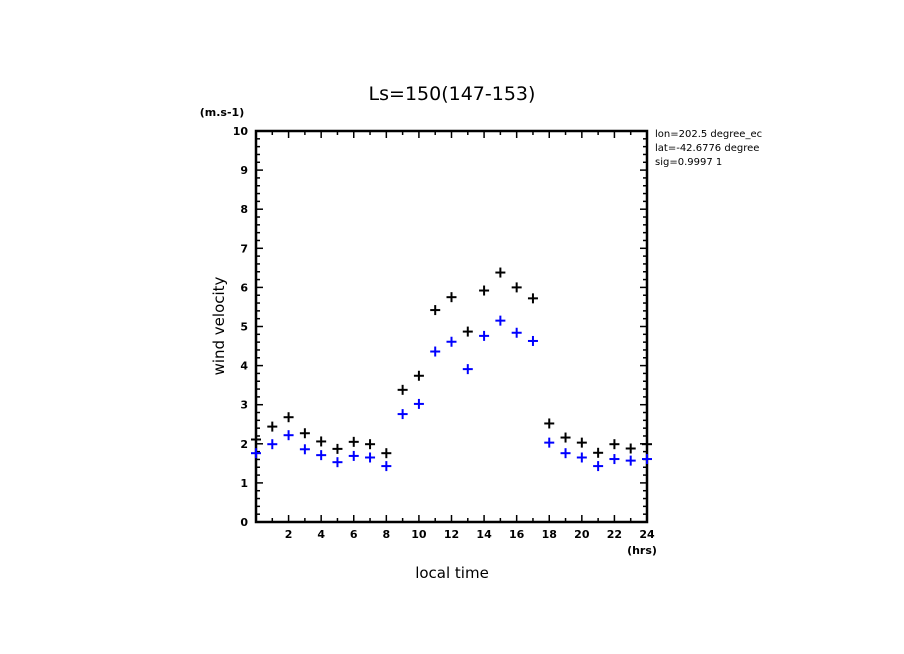  Describe the element at coordinates (244, 405) in the screenshot. I see `y-tick-label: 3` at that location.